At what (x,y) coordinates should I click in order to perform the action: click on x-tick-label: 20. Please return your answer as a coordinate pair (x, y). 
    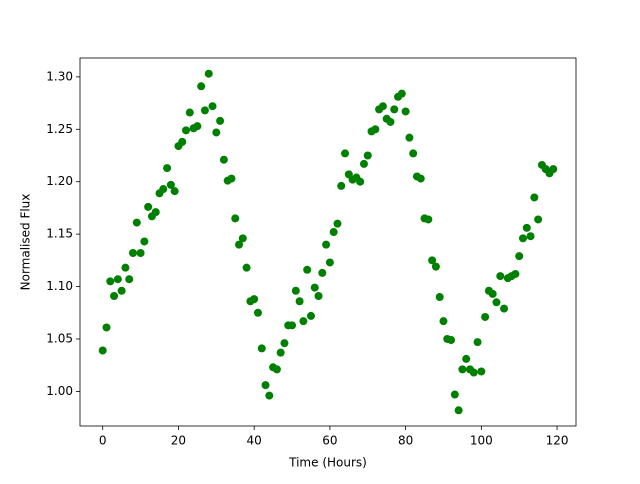
    Looking at the image, I should click on (178, 441).